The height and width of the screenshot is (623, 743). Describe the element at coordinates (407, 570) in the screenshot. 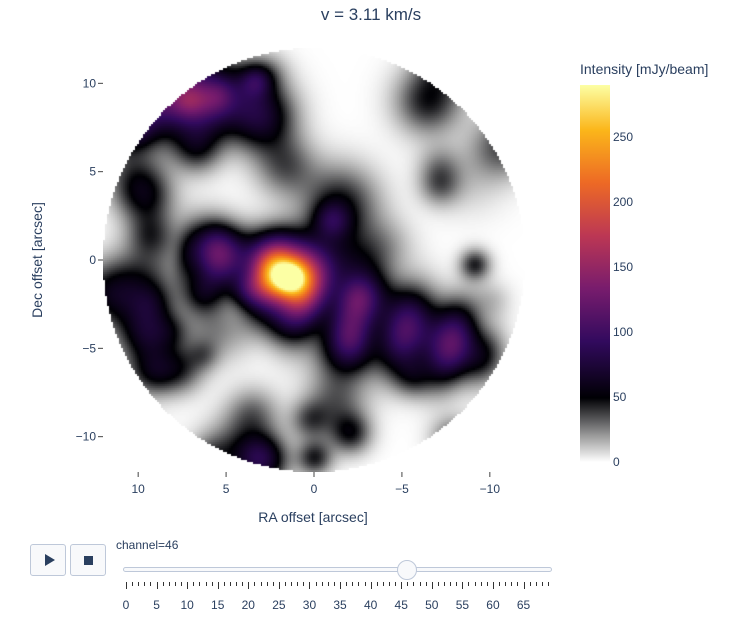

I see `channel-slider-handle` at that location.